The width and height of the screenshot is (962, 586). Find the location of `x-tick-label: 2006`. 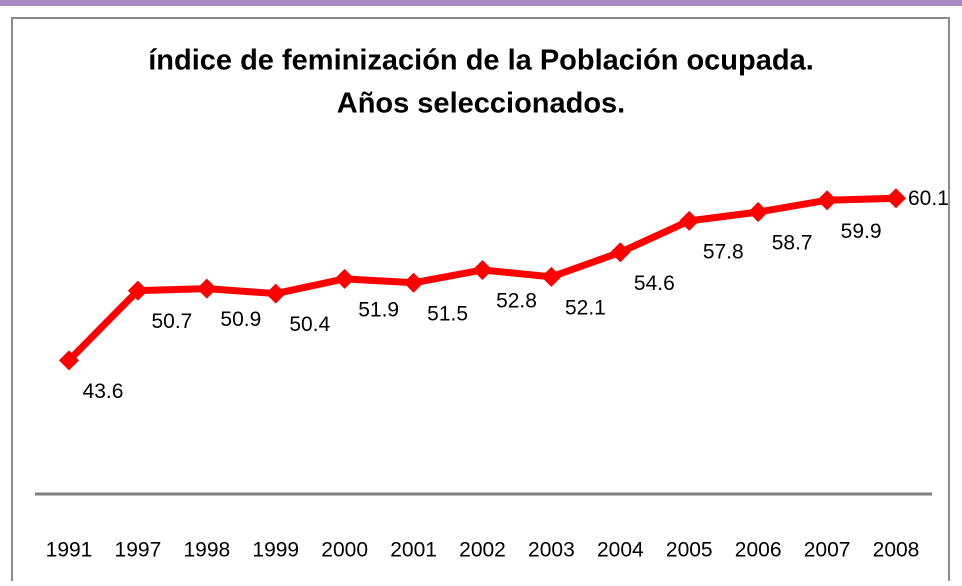

x-tick-label: 2006 is located at coordinates (758, 550).